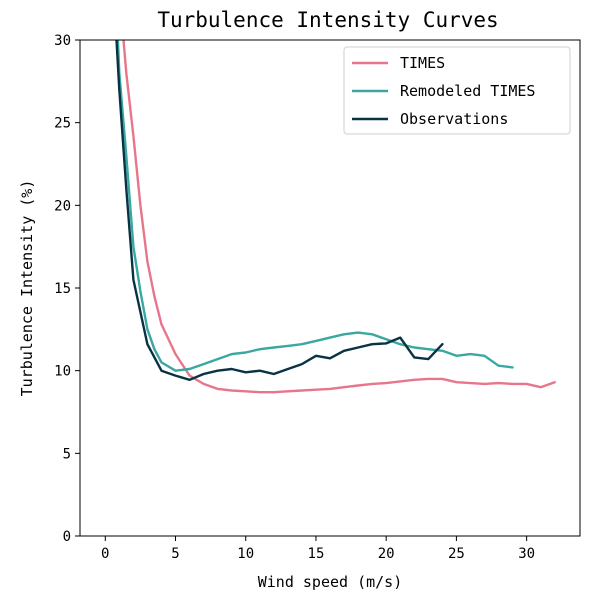 The height and width of the screenshot is (600, 600). I want to click on y-axis: 0 5 10 15 20 25 30, so click(67, 289).